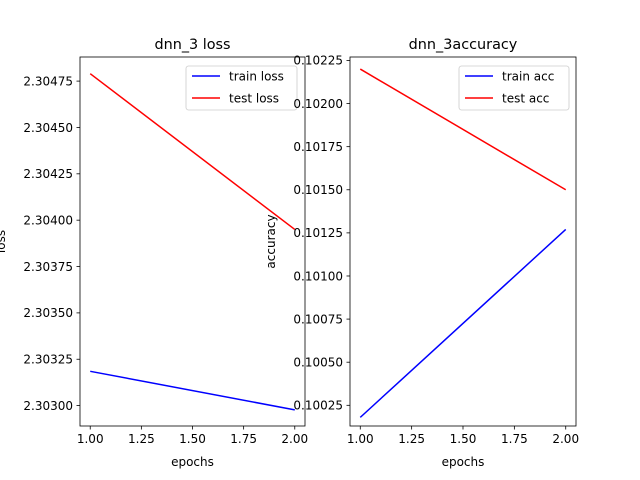  What do you see at coordinates (318, 104) in the screenshot?
I see `y-tick-label: 0.10200` at bounding box center [318, 104].